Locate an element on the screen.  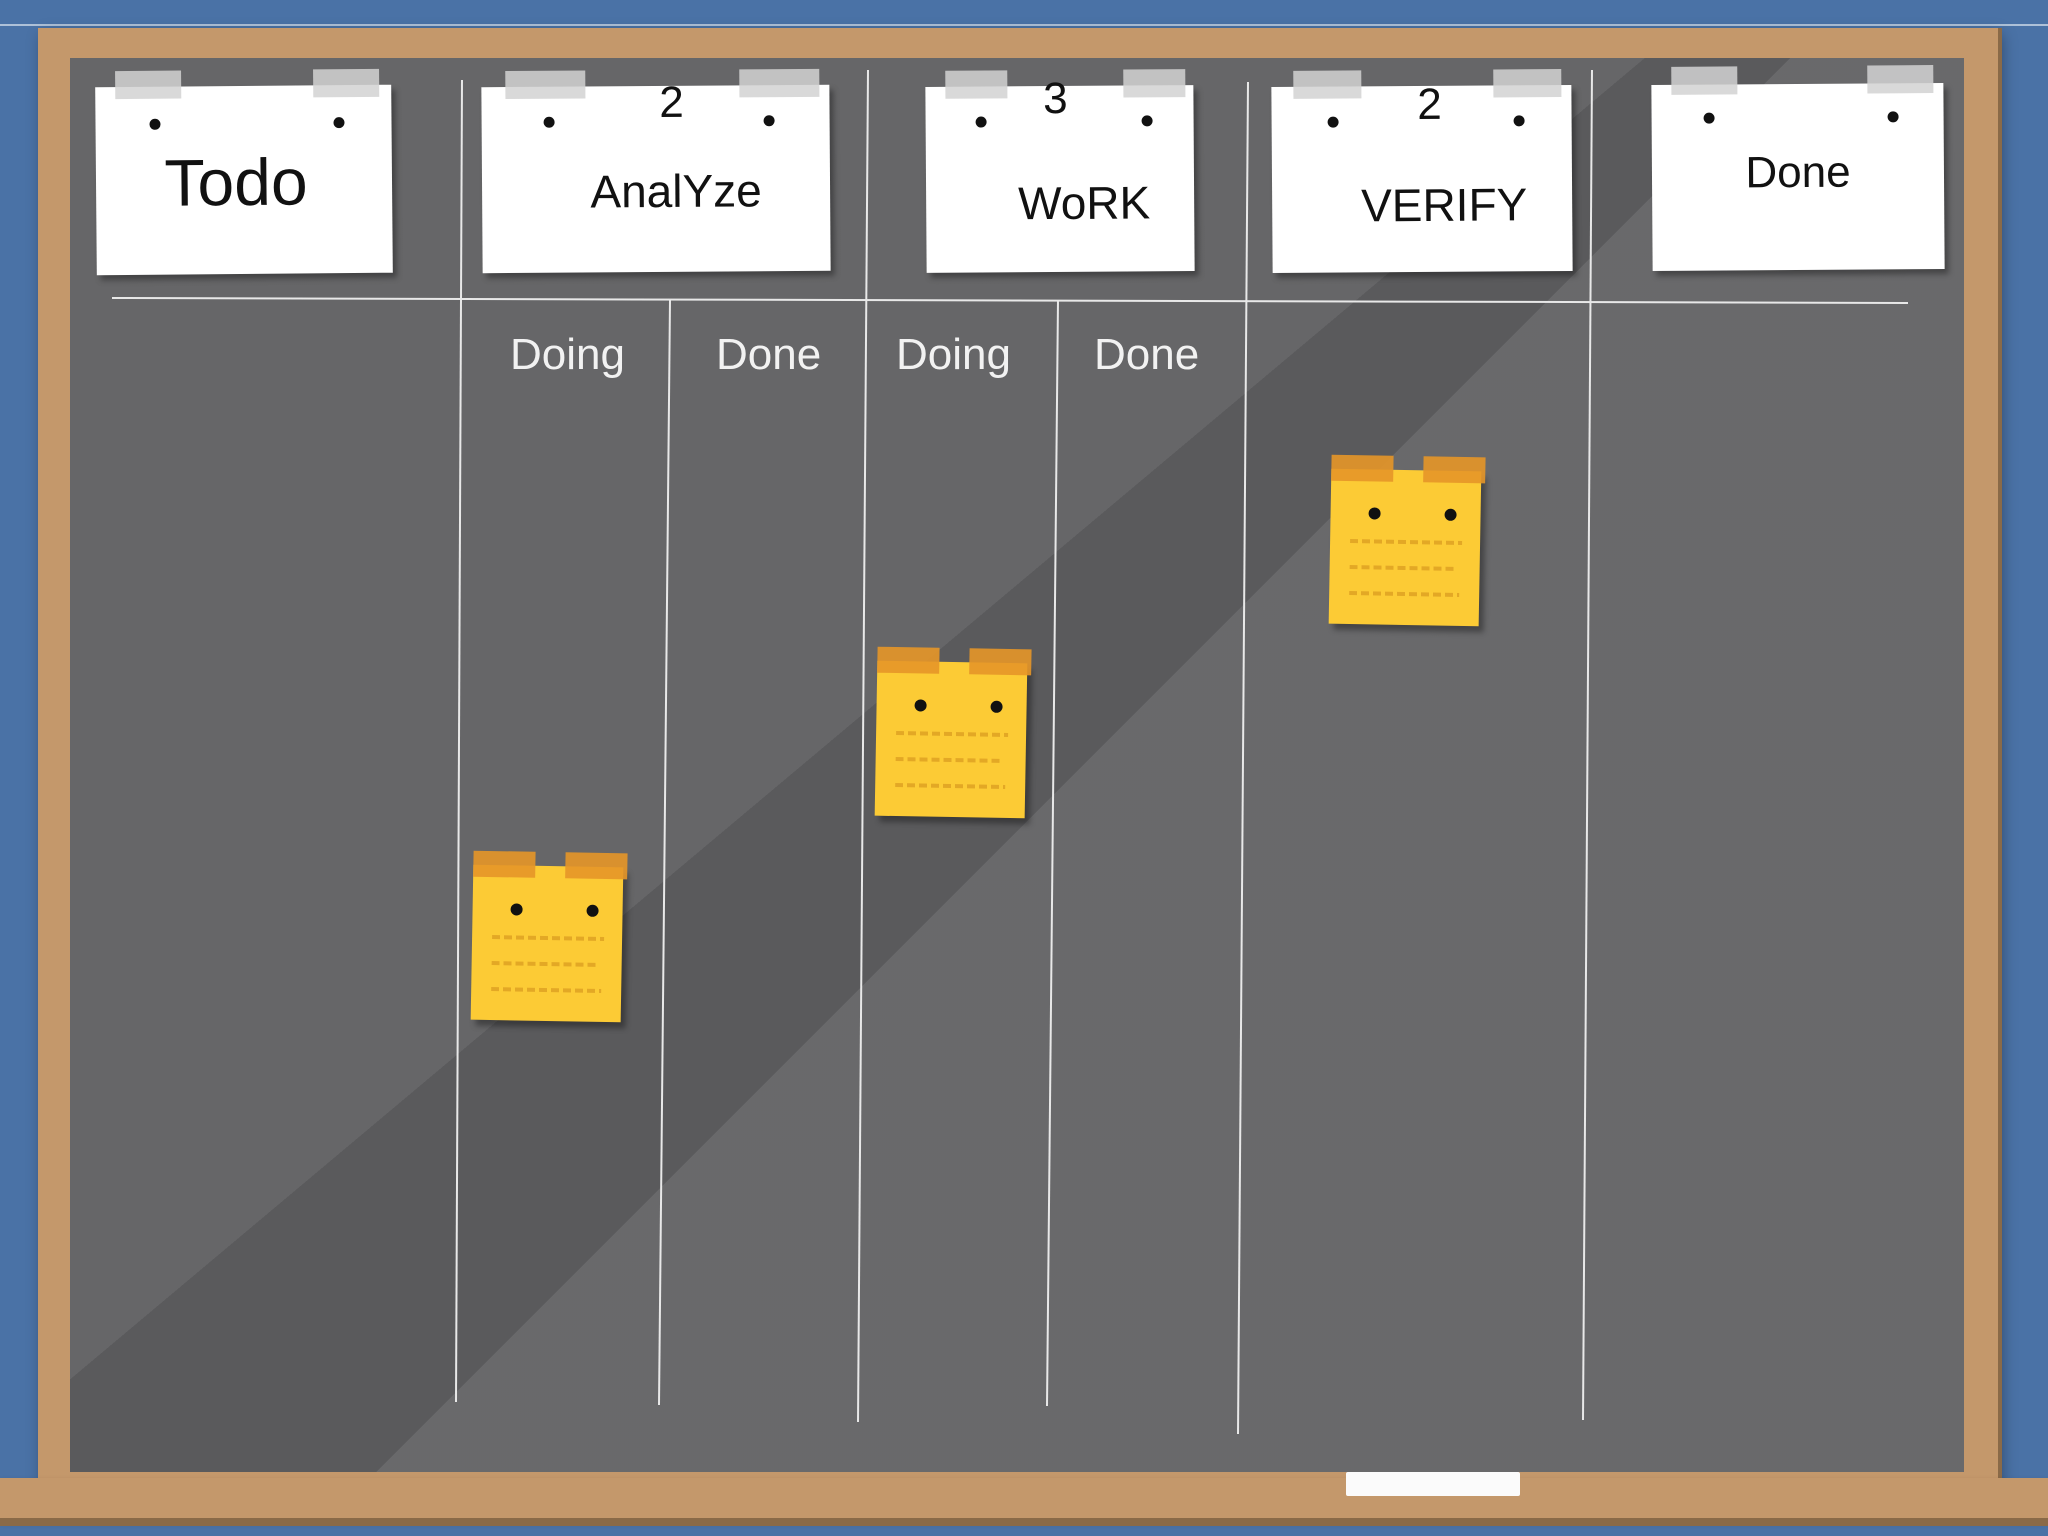
column-header-todo: Todo is located at coordinates (244, 172).